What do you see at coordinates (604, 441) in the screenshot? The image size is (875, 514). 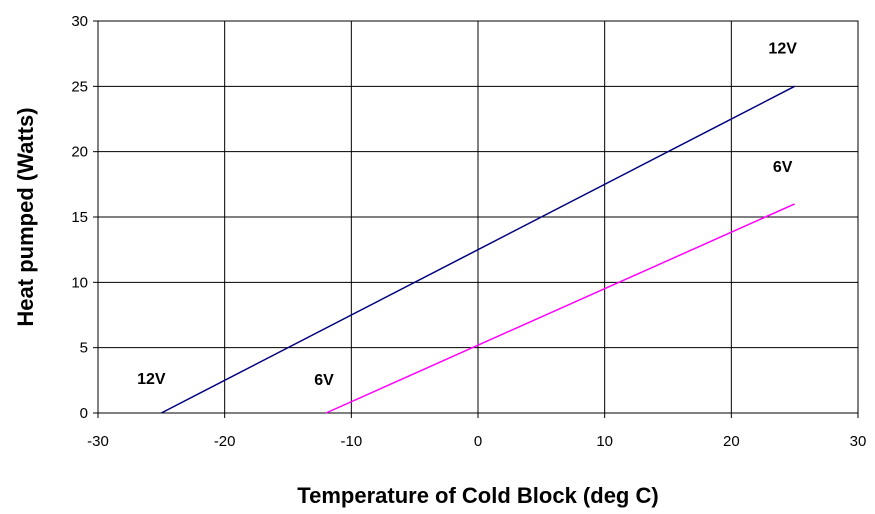 I see `x-tick-label: 10` at bounding box center [604, 441].